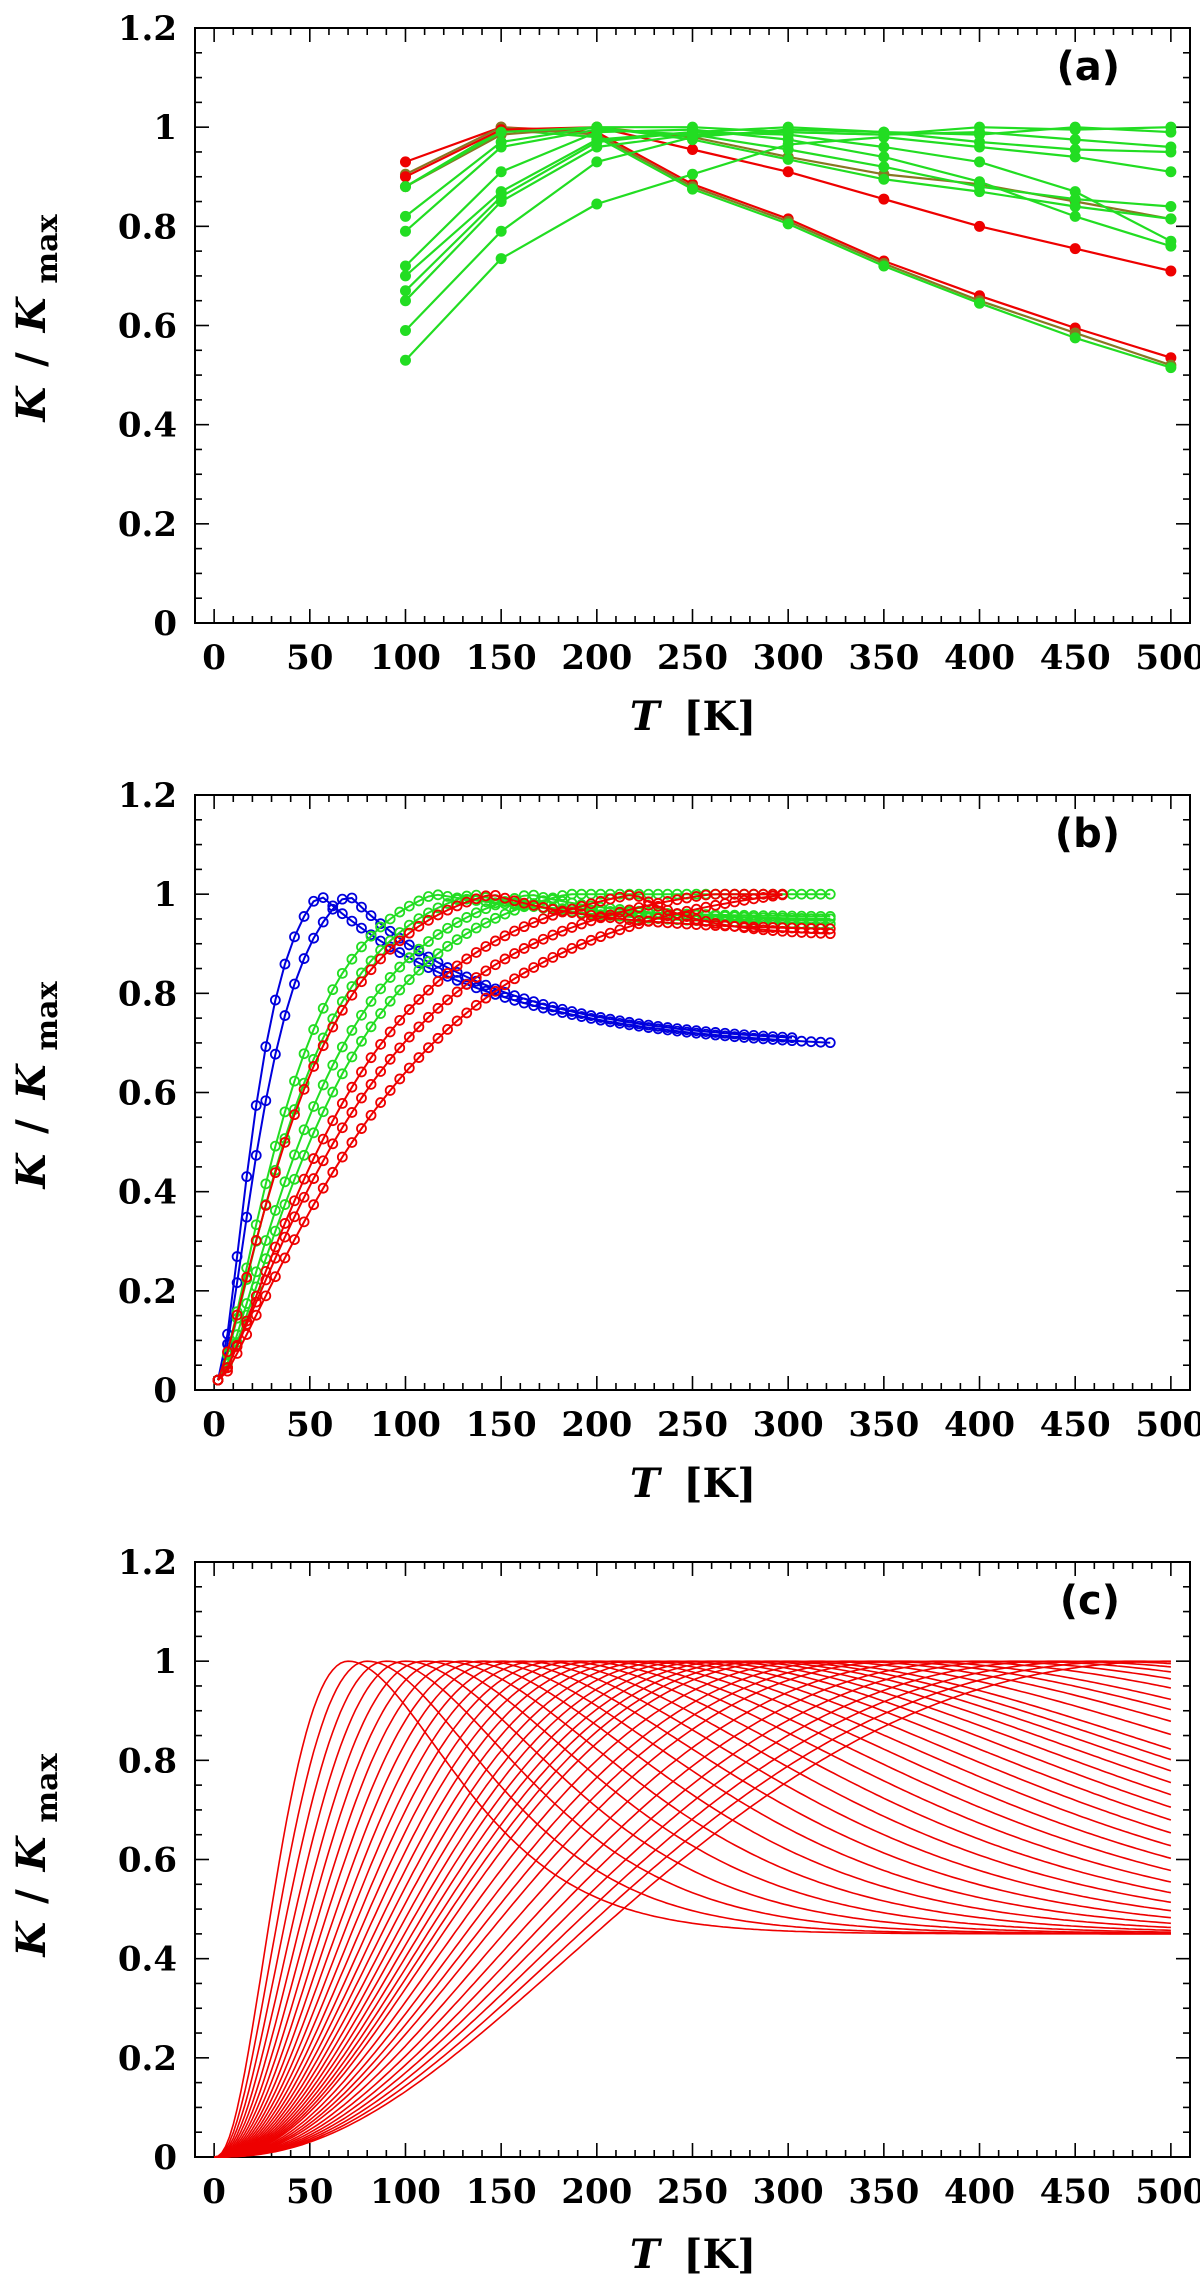 Image resolution: width=1200 pixels, height=2293 pixels. I want to click on x-tick-label: 200, so click(596, 1425).